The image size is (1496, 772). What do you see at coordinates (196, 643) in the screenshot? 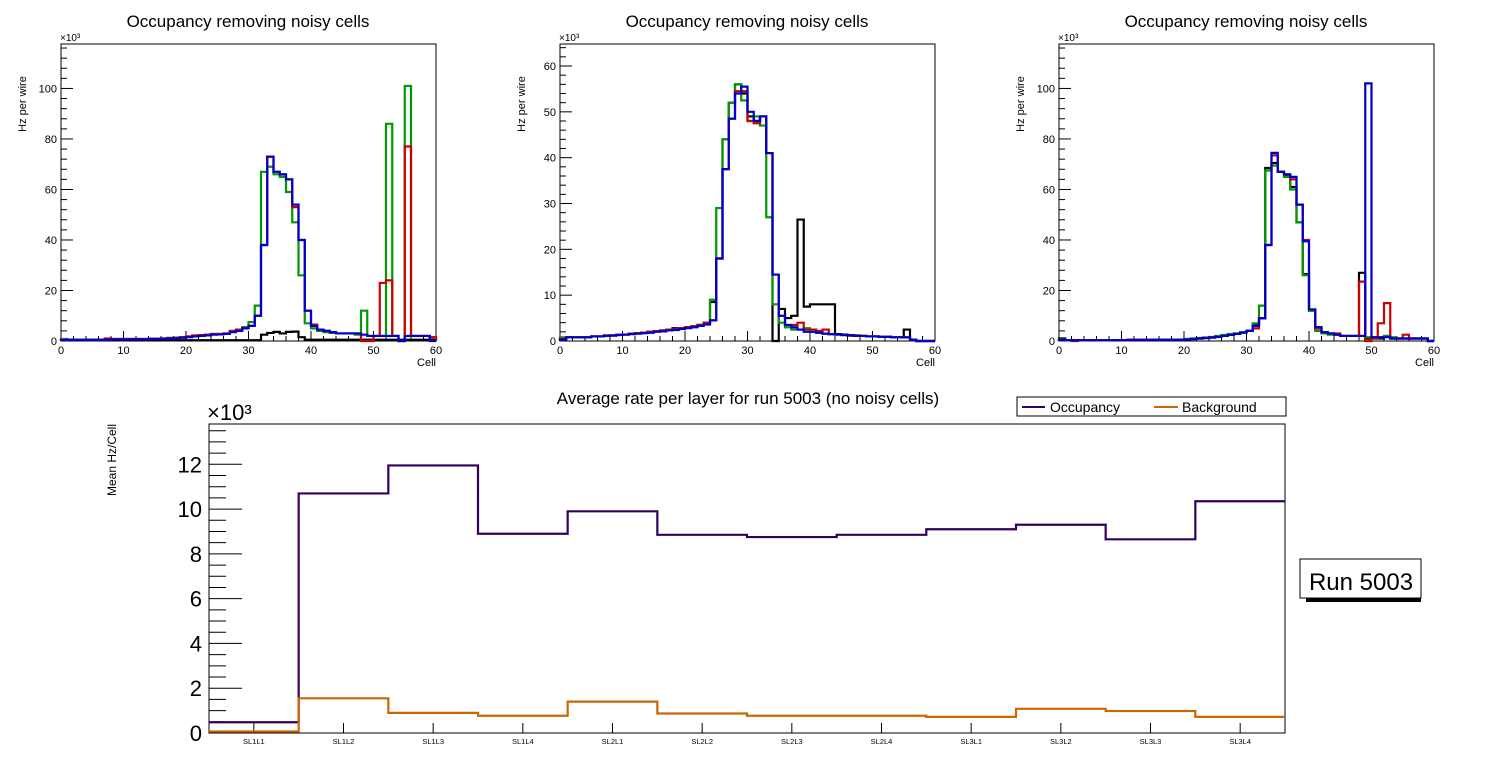
I see `y-tick-label: 4` at bounding box center [196, 643].